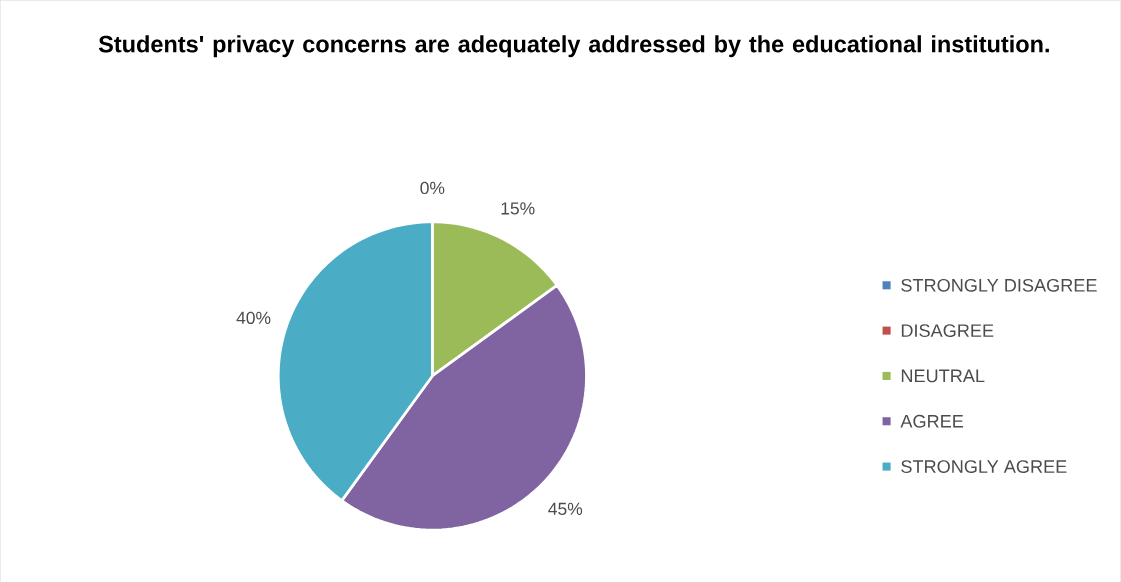 The height and width of the screenshot is (582, 1121). Describe the element at coordinates (573, 46) in the screenshot. I see `chart-title: Students' privacy concerns are adequately addressed by the educational institution.` at that location.